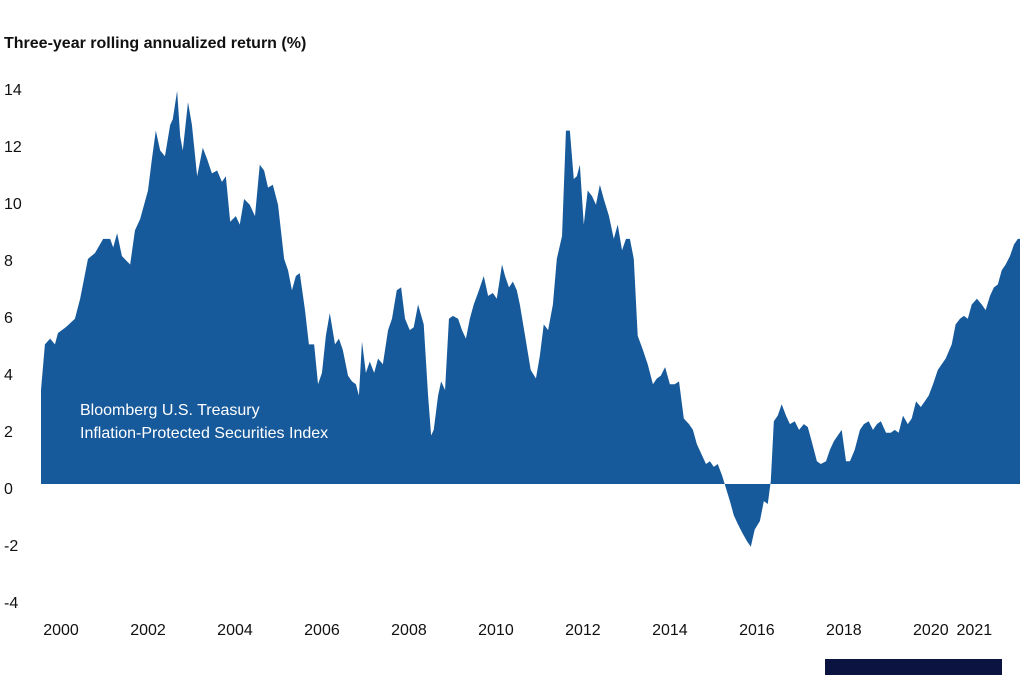 This screenshot has height=680, width=1030. I want to click on x-tick-label: 2004, so click(235, 630).